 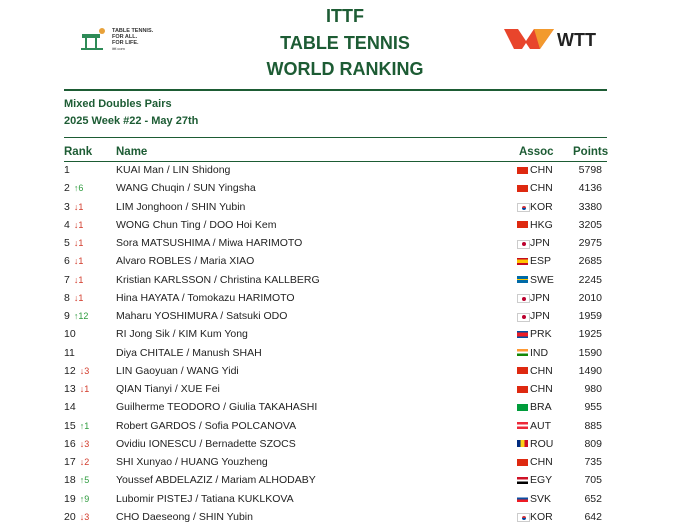 I want to click on ittf-logo-line: FOR LIFE., so click(x=125, y=43).